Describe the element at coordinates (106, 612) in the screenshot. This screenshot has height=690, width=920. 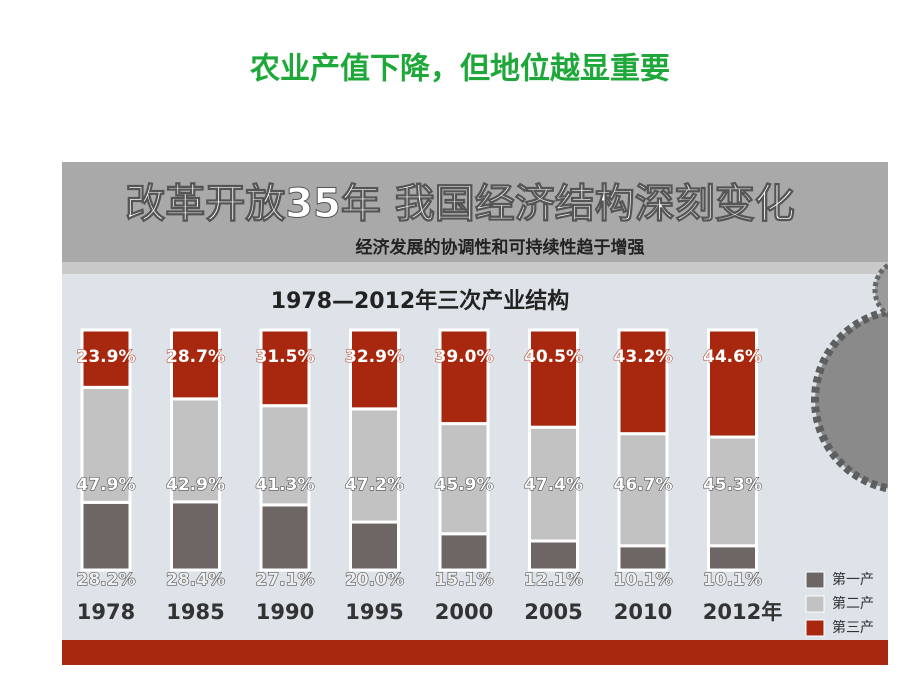
I see `x-tick-label: 1978` at that location.